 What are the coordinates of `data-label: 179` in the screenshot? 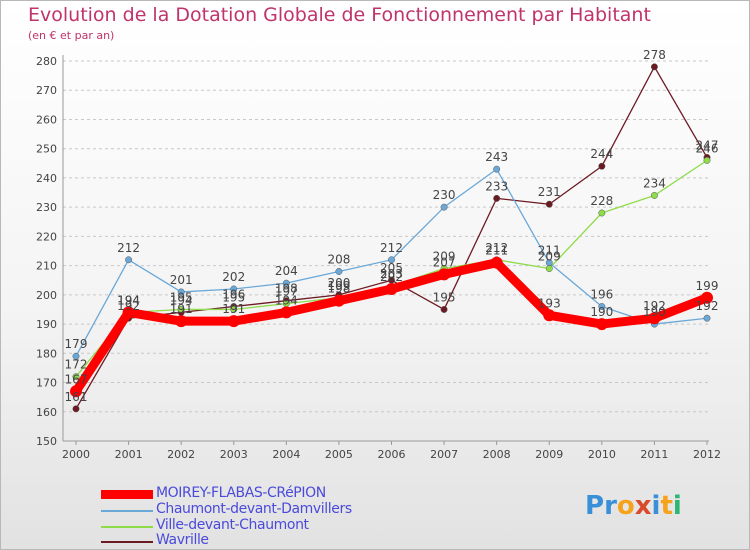 It's located at (76, 344).